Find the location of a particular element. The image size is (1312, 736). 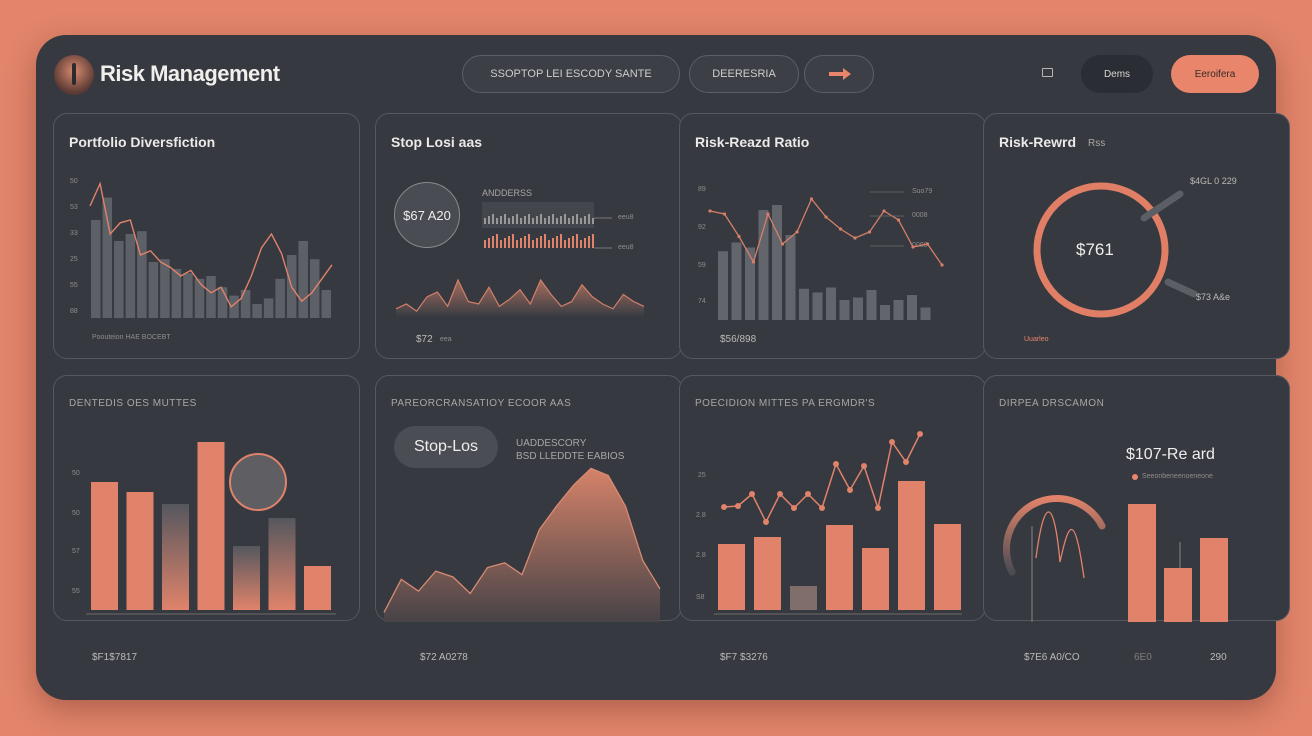

card-footer-value: 6E0 is located at coordinates (1143, 657).